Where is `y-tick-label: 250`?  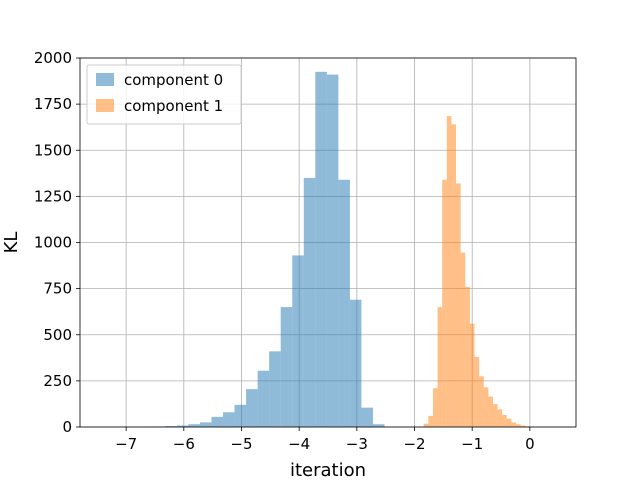
y-tick-label: 250 is located at coordinates (57, 381).